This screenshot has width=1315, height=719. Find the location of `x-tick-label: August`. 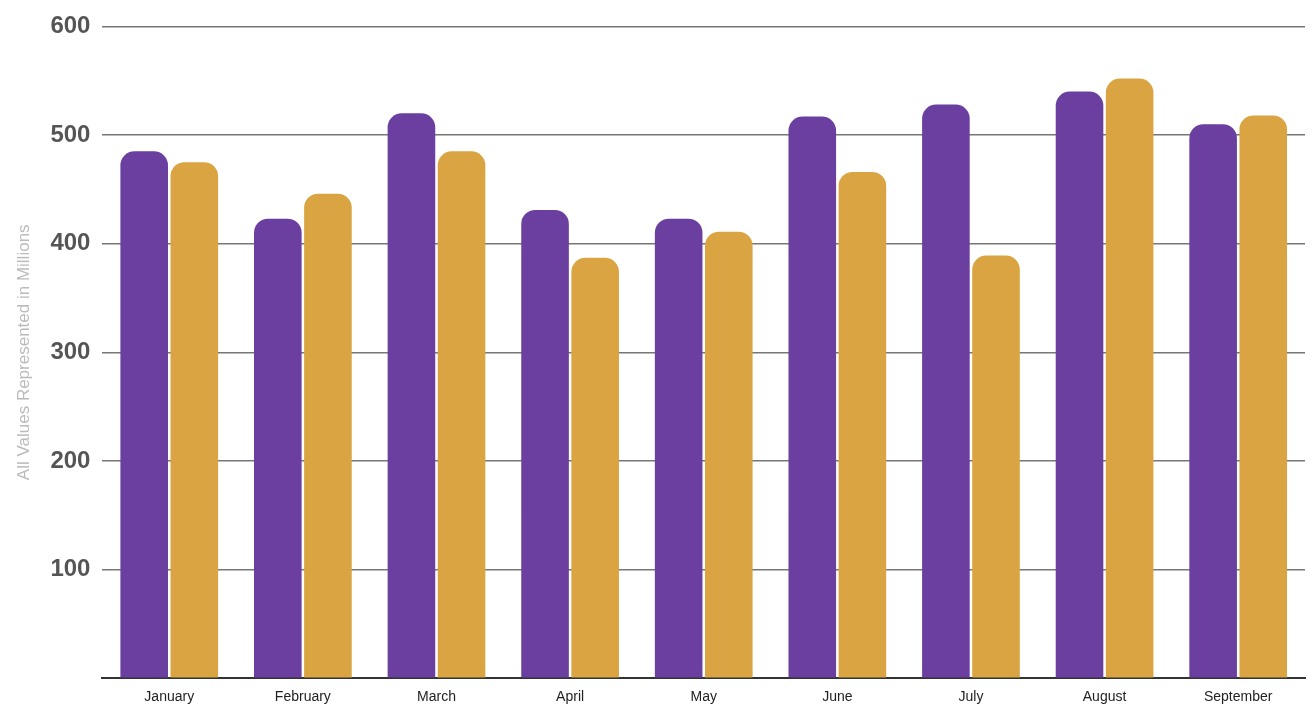

x-tick-label: August is located at coordinates (1104, 696).